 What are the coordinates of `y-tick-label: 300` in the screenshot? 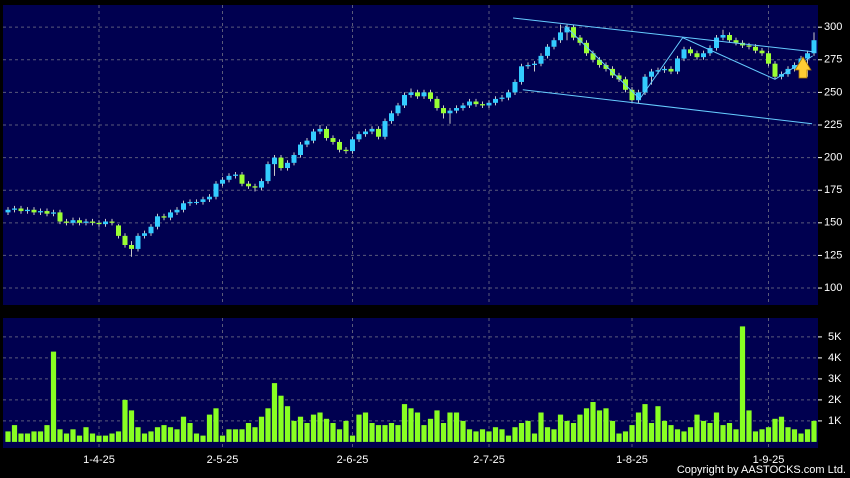 It's located at (833, 27).